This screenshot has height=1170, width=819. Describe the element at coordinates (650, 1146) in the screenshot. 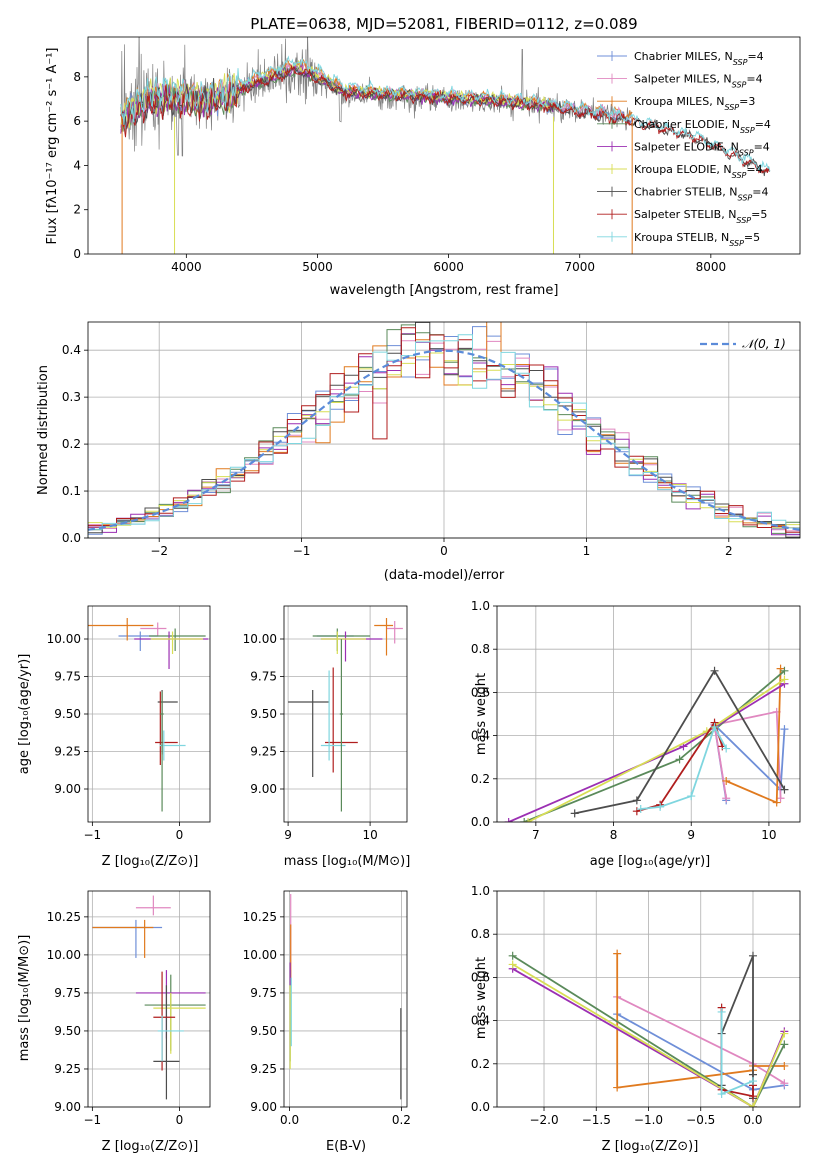

I see `z-weight-xlabel: Z [log₁₀(Z/Z⊙)]` at that location.